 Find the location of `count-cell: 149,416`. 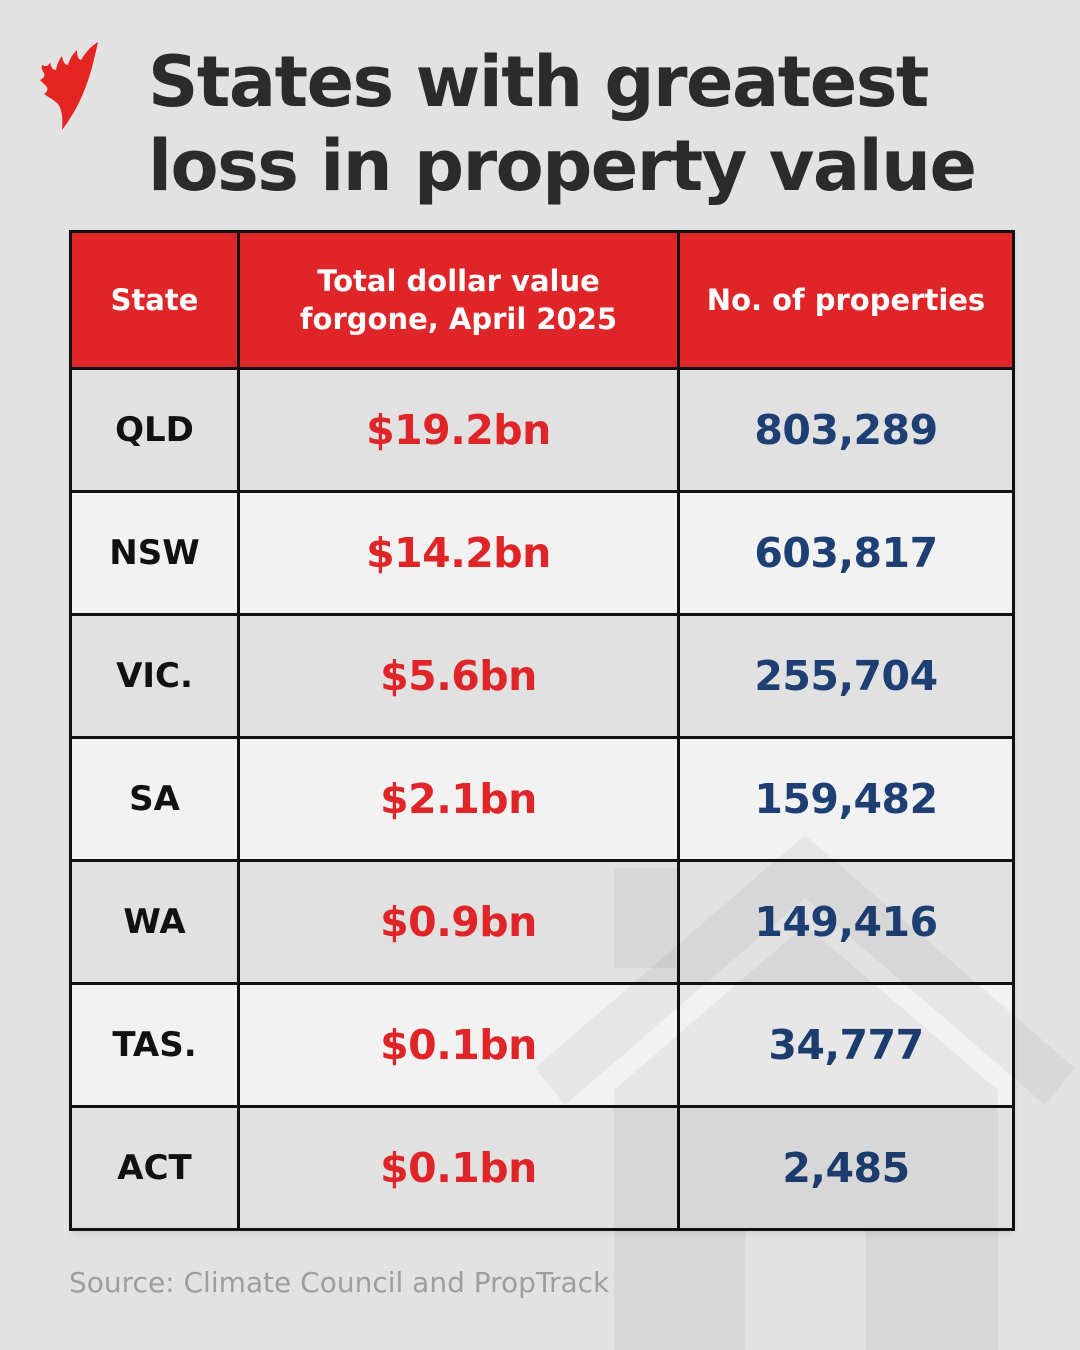

count-cell: 149,416 is located at coordinates (846, 922).